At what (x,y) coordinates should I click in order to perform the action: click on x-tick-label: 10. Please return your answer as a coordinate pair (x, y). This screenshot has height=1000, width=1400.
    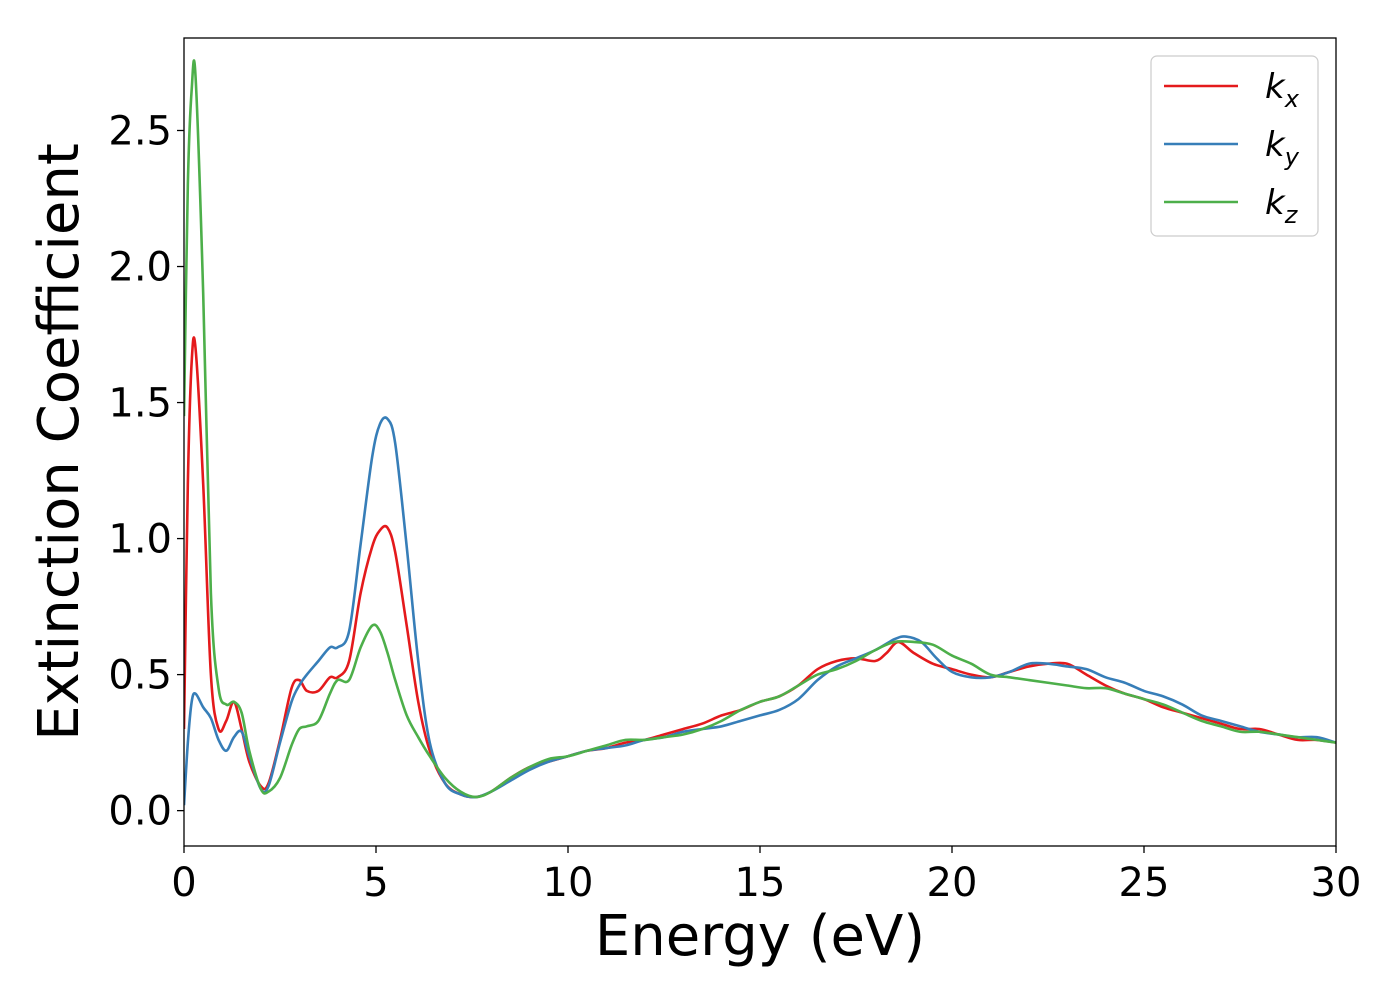
    Looking at the image, I should click on (568, 883).